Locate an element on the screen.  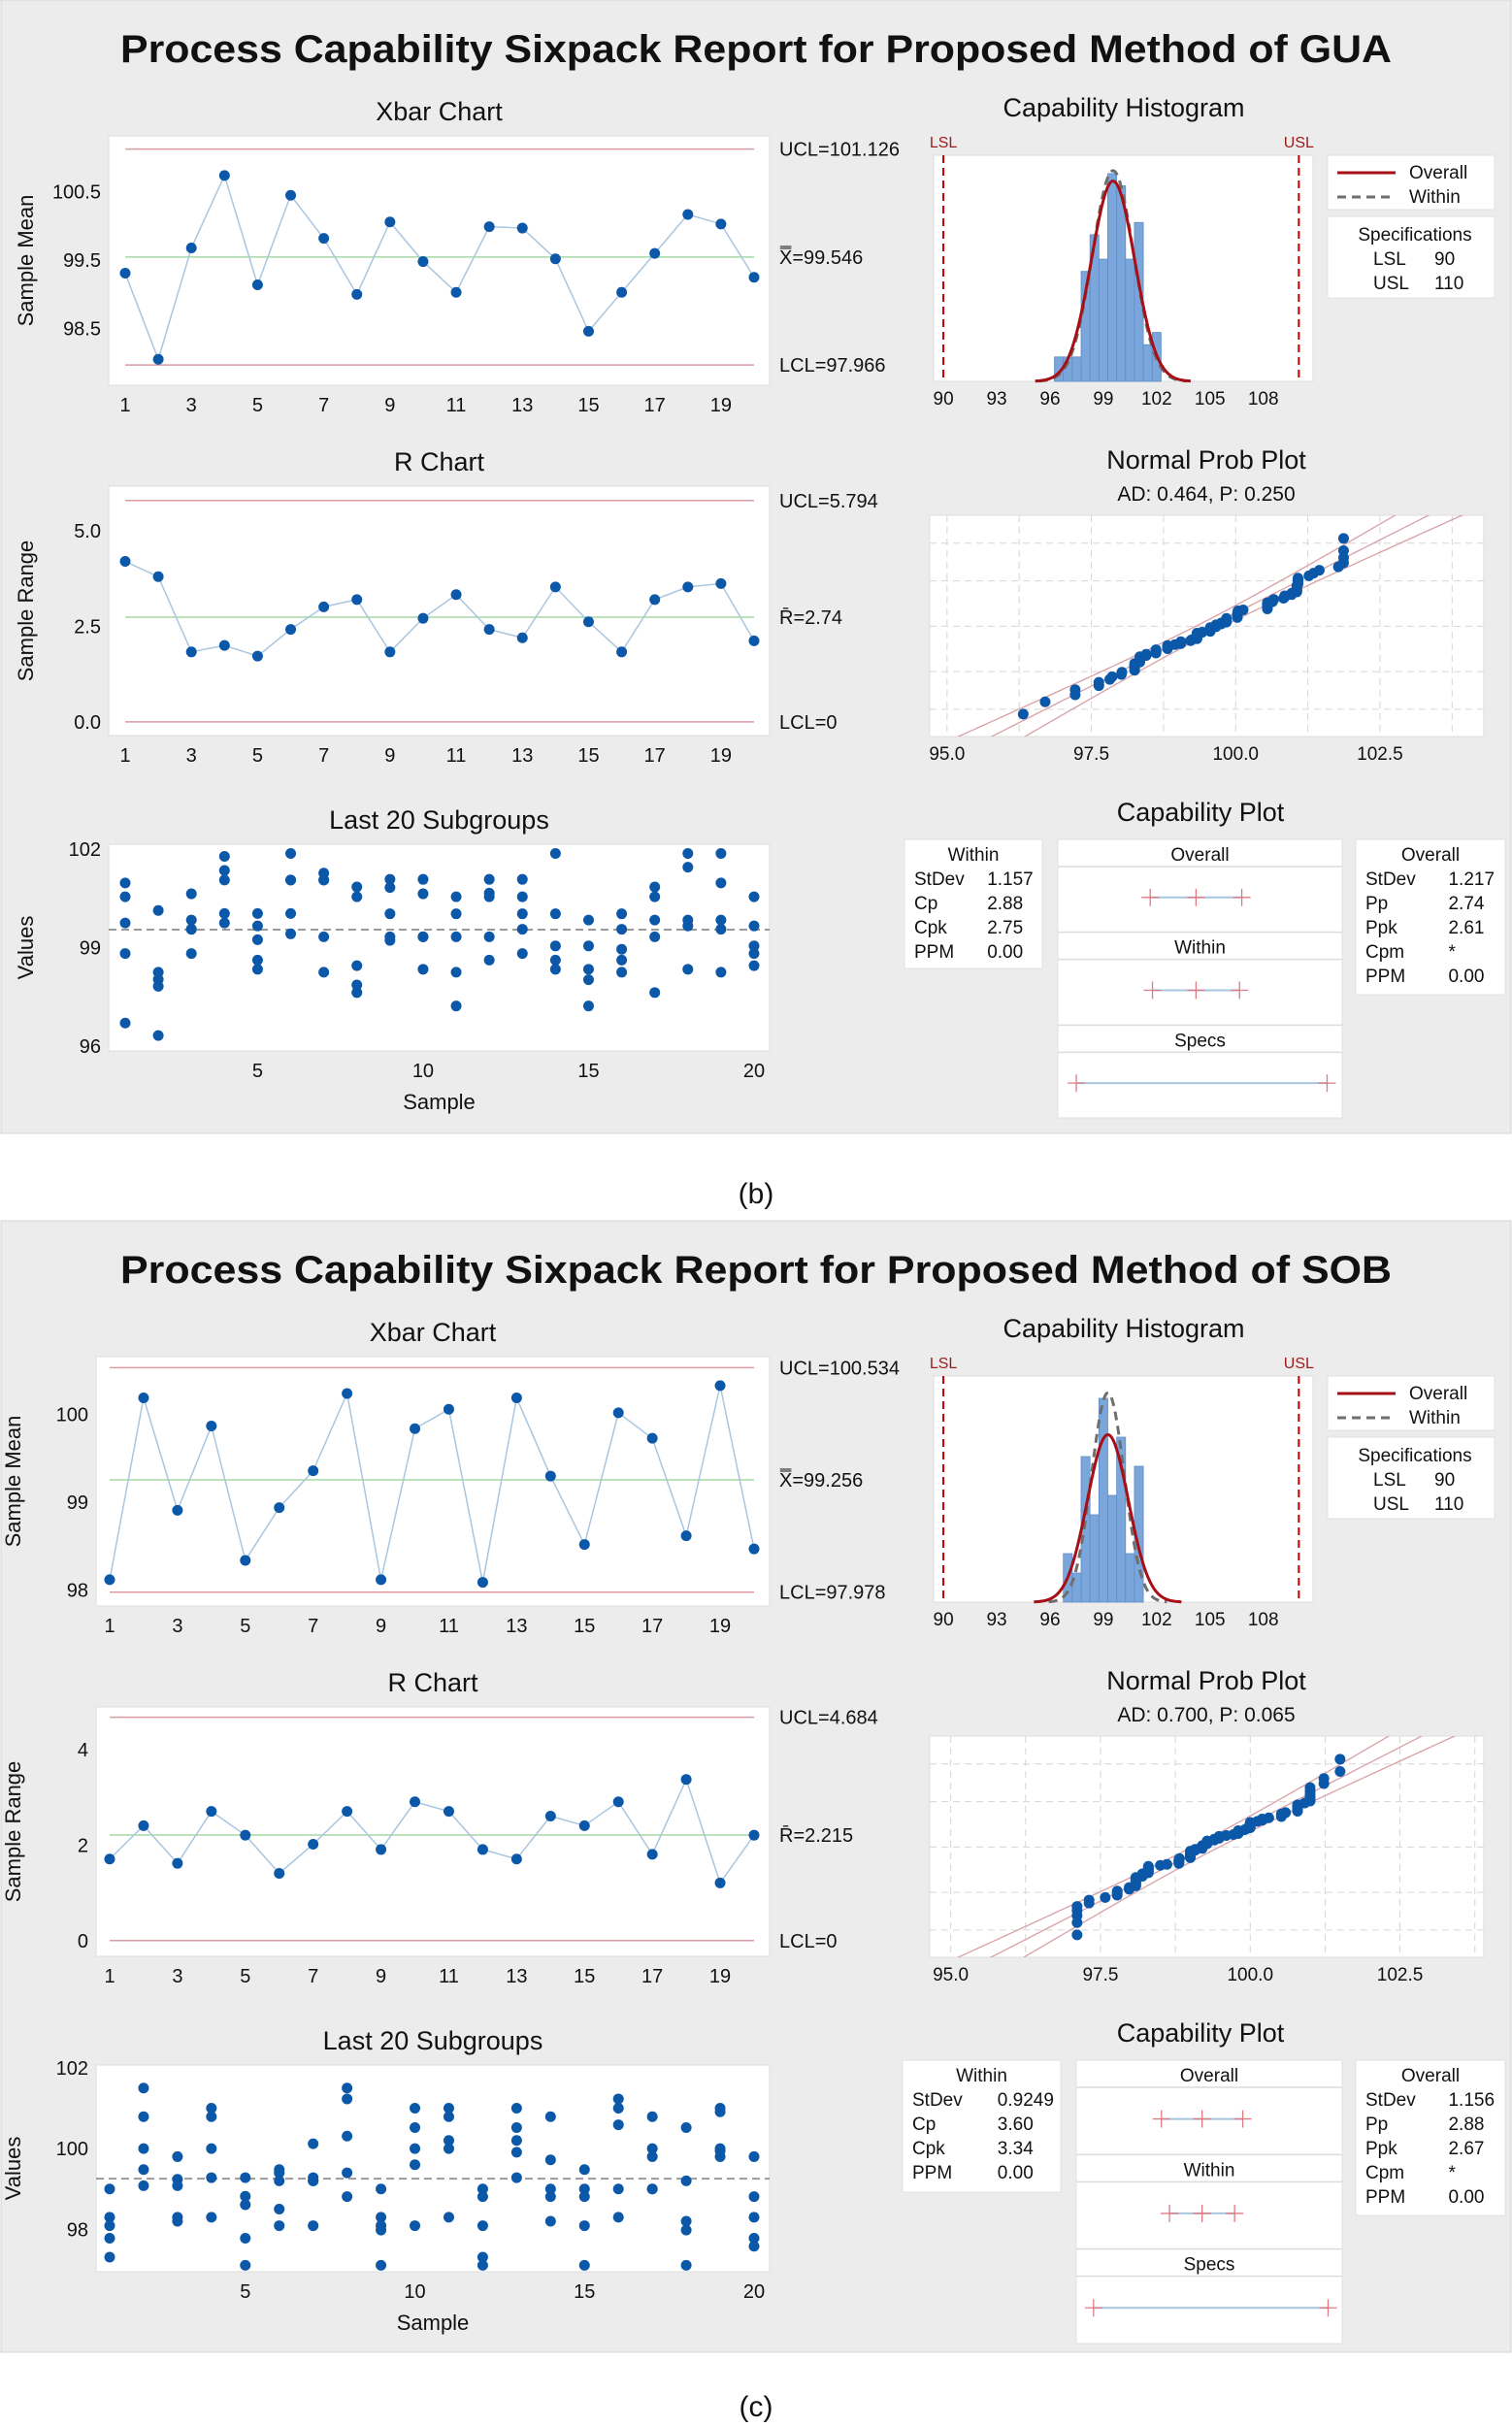
x-tick-label: 1 is located at coordinates (110, 1976).